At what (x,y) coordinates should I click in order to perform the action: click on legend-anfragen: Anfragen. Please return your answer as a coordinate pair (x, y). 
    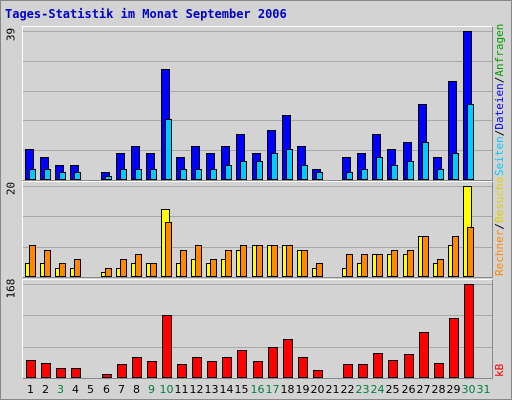
    Looking at the image, I should click on (499, 50).